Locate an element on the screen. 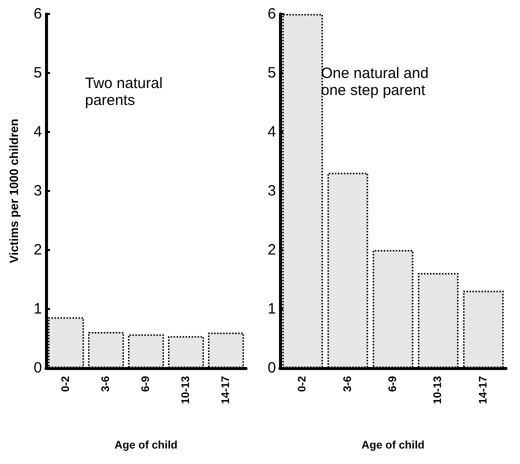  y-axis-title: Victims per 1000 children is located at coordinates (14, 191).